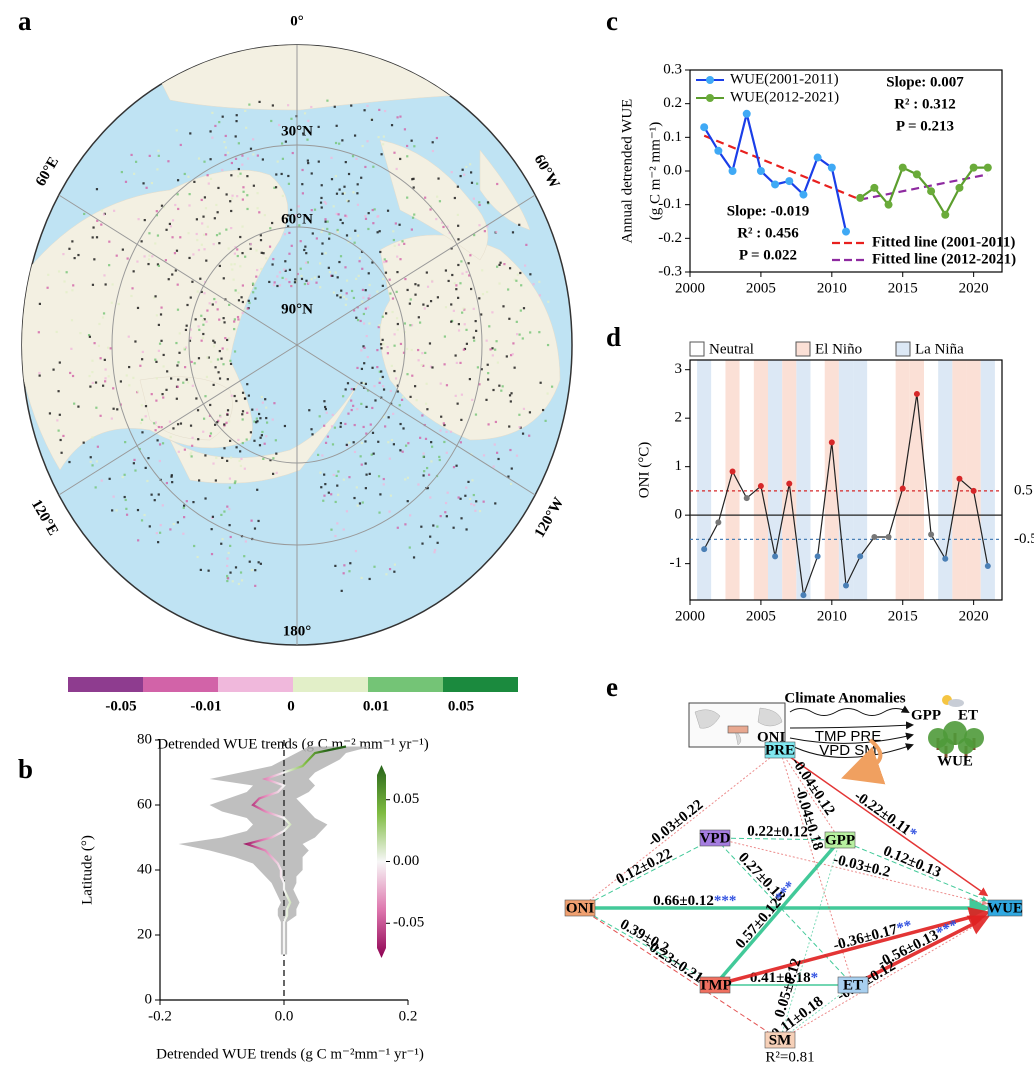  What do you see at coordinates (679, 369) in the screenshot?
I see `y-tick-label: 3` at bounding box center [679, 369].